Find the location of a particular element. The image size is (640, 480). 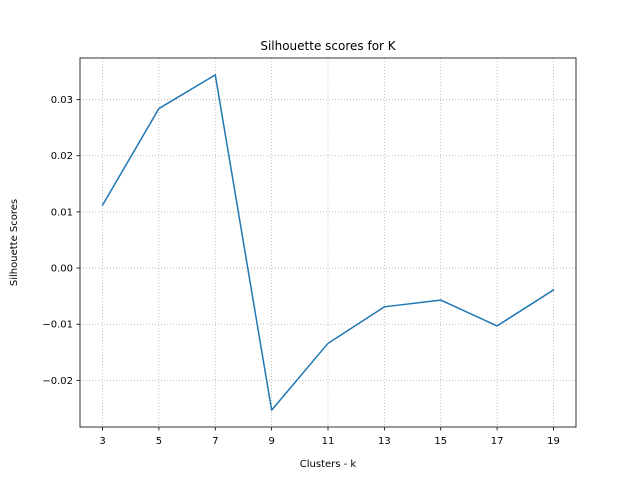

x-axis: 3 5 7 9 11 13 15 17 19 is located at coordinates (329, 437).